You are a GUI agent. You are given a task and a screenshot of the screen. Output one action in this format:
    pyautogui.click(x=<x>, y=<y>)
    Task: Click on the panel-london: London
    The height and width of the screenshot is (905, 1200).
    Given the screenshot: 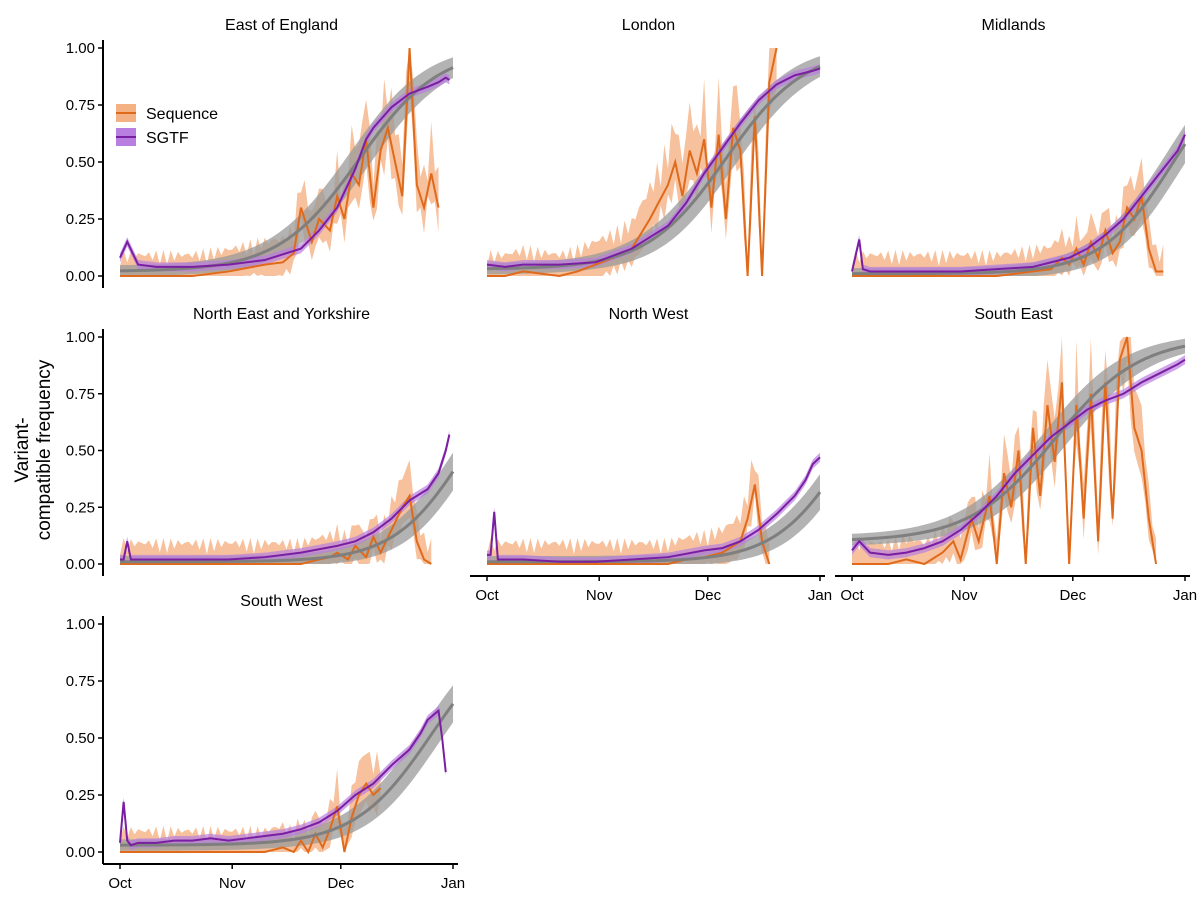 What is the action you would take?
    pyautogui.click(x=653, y=147)
    